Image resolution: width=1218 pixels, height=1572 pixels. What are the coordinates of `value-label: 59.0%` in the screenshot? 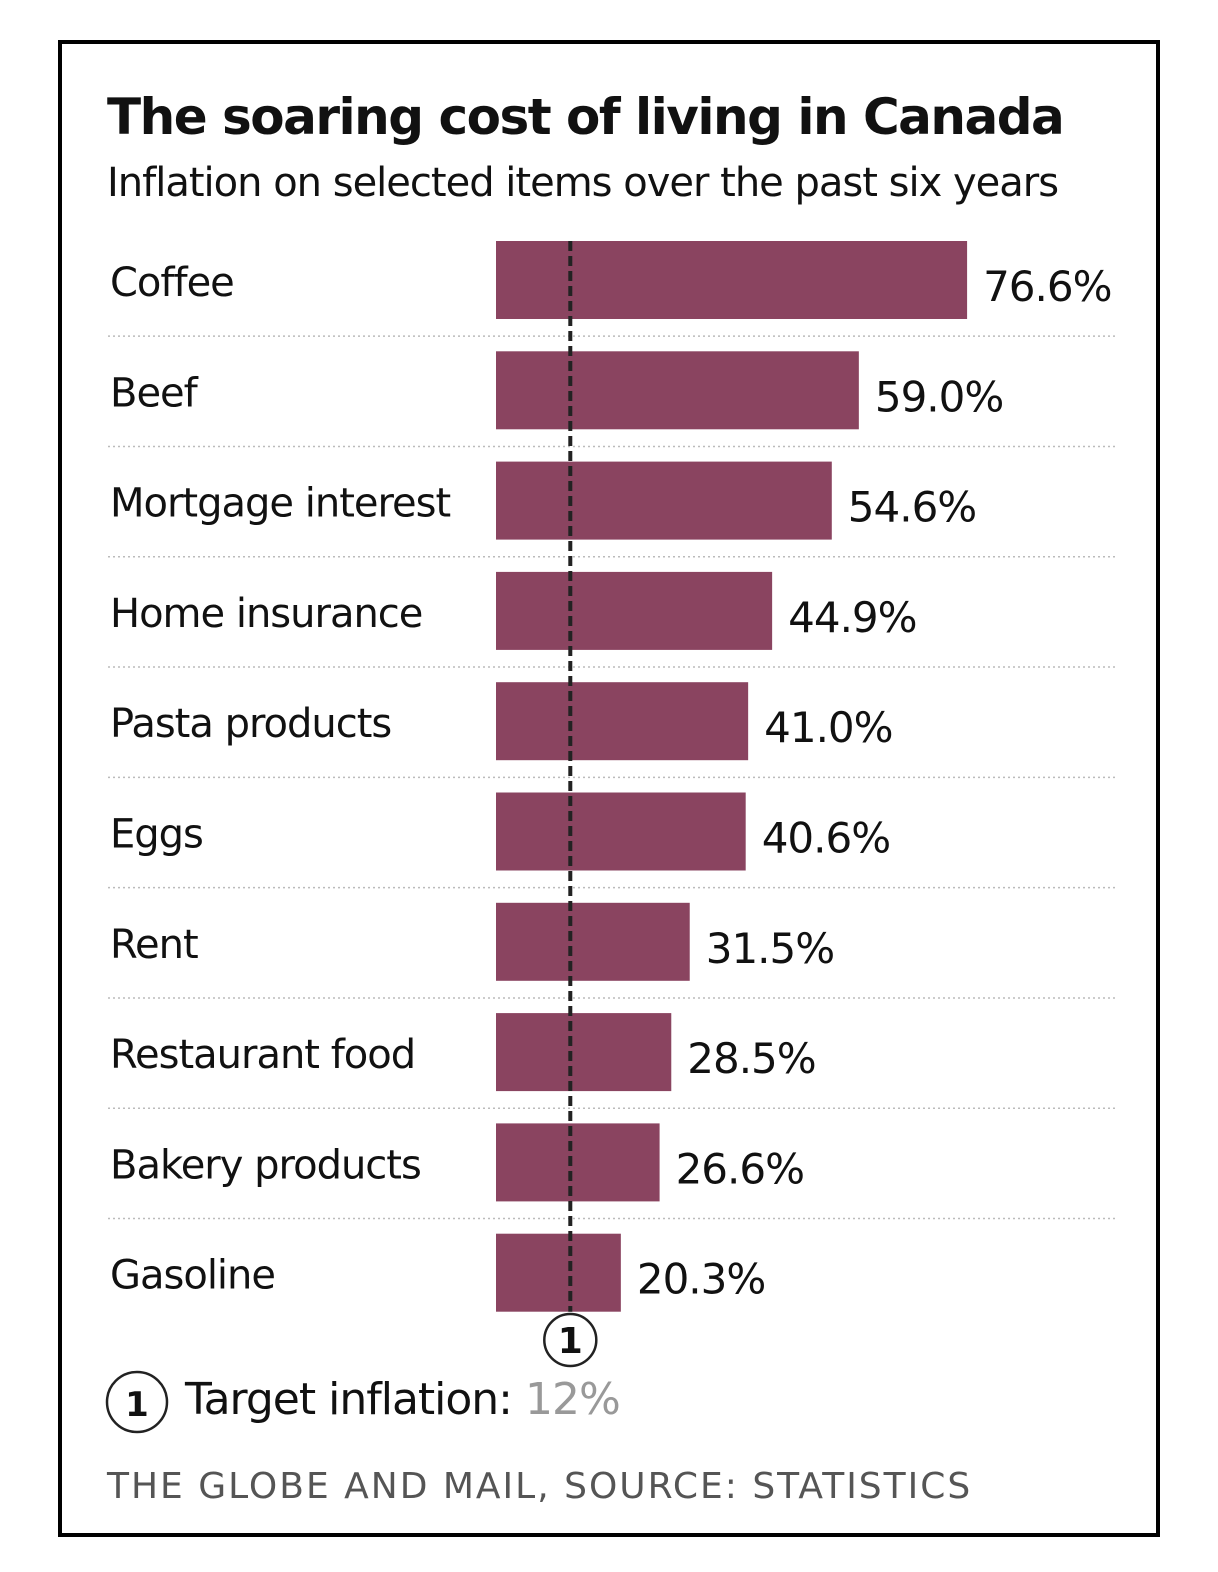 It's located at (939, 396).